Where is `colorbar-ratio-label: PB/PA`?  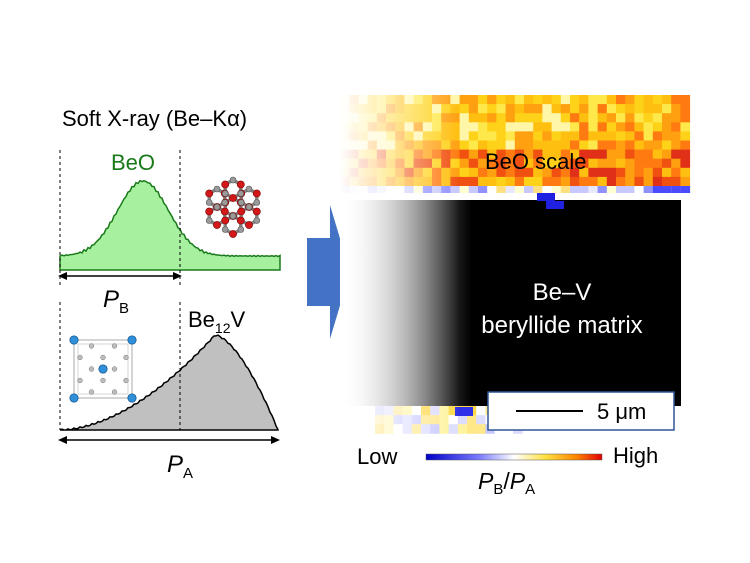
colorbar-ratio-label: PB/PA is located at coordinates (506, 483).